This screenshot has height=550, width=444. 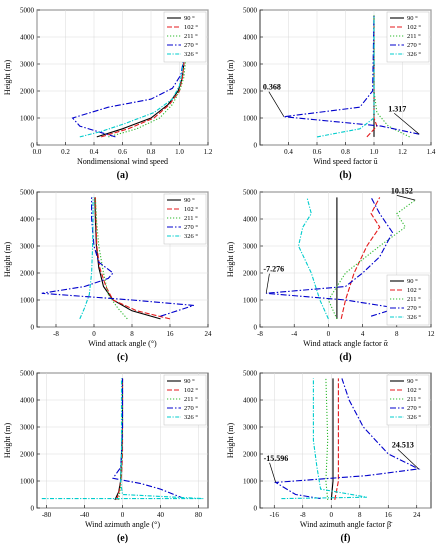 I want to click on legend-box, so click(x=408, y=300).